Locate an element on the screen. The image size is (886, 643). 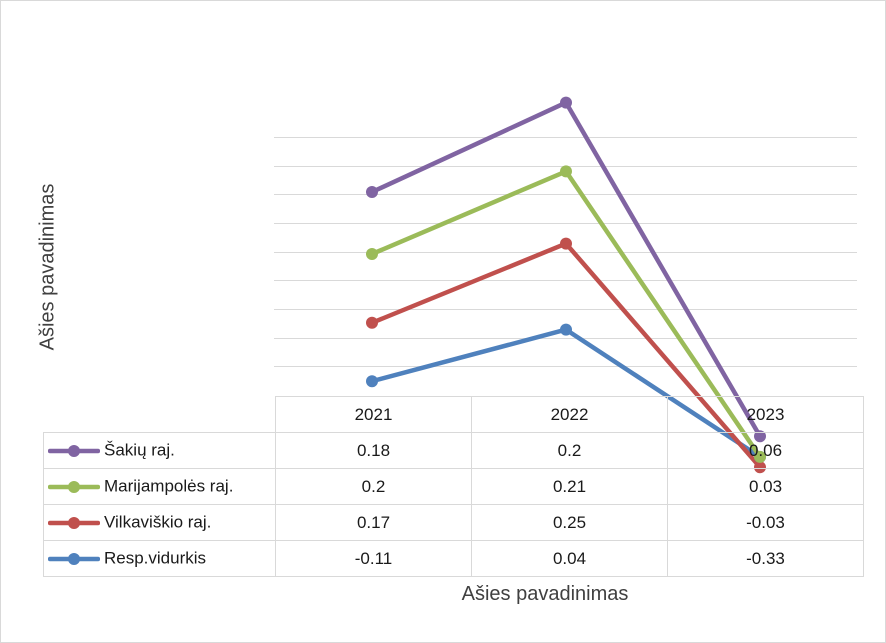
data-table-header: 2021 2022 2023 is located at coordinates (453, 414).